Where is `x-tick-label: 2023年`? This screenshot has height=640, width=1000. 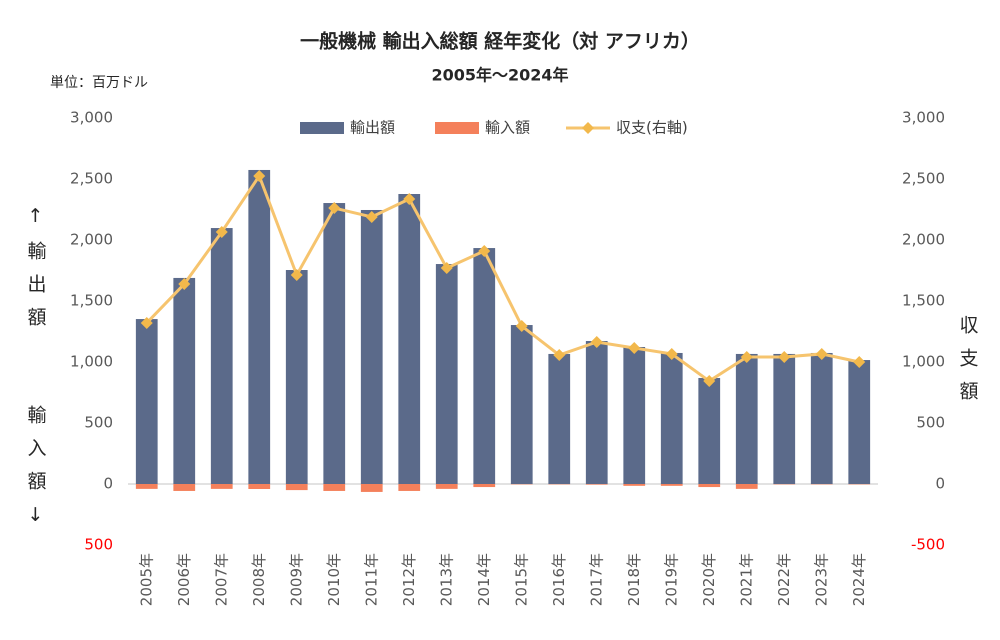 x-tick-label: 2023年 is located at coordinates (821, 579).